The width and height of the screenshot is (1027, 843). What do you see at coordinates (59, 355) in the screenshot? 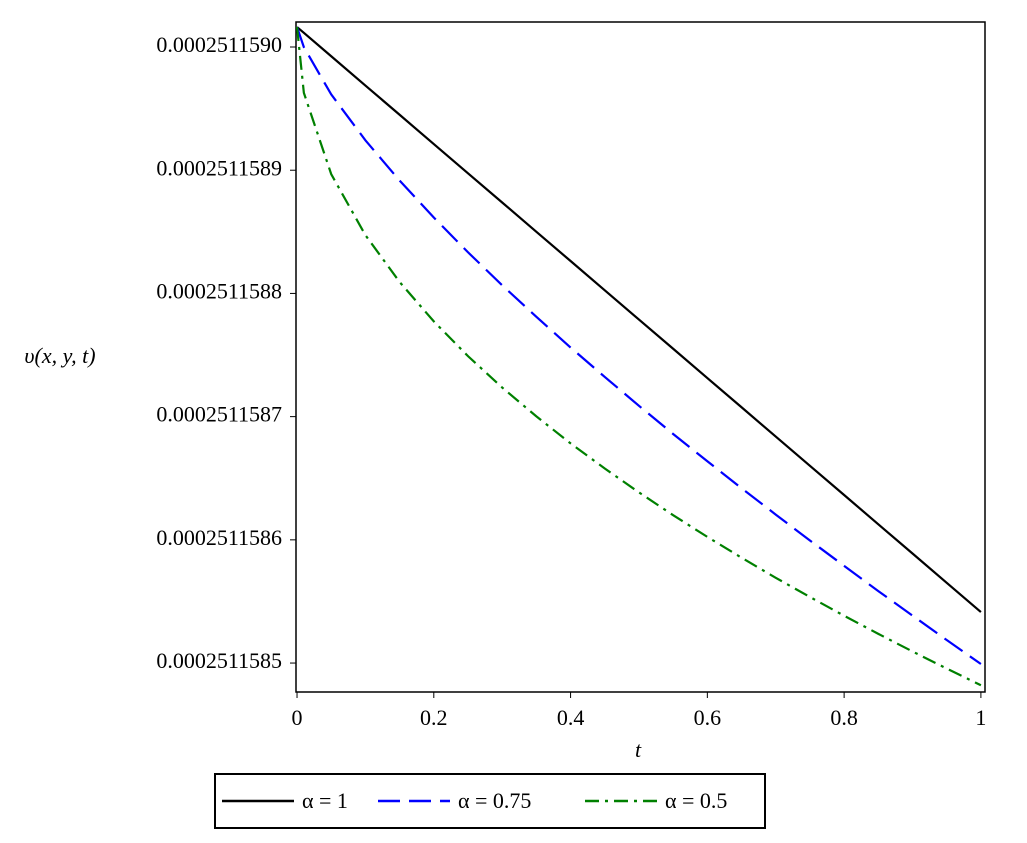
I see `y-axis-label: υ(x, y, t)` at bounding box center [59, 355].